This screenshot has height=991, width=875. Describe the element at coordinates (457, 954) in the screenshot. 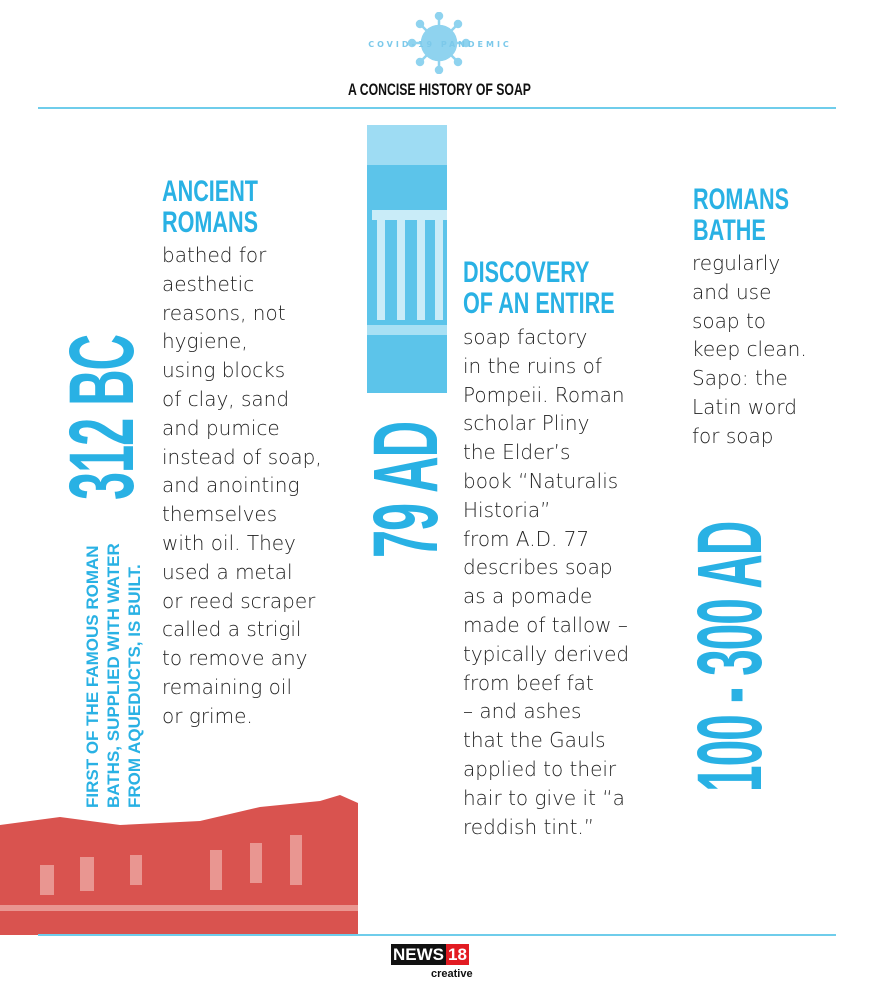

I see `logo-18: 18` at that location.